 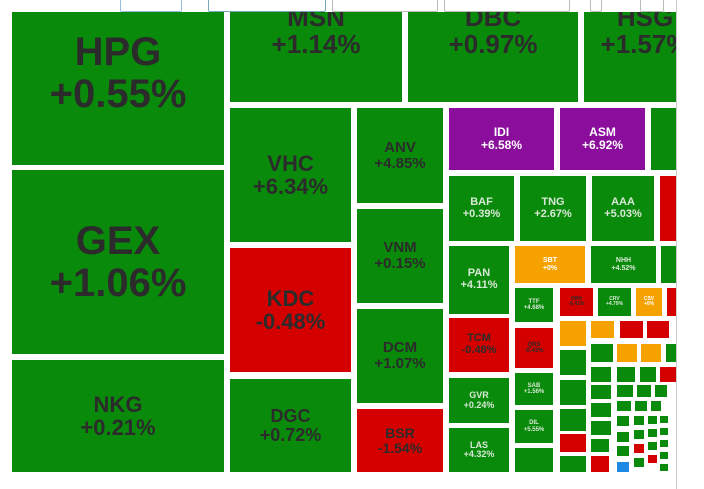 What do you see at coordinates (534, 305) in the screenshot?
I see `tile: TTF +4.68%` at bounding box center [534, 305].